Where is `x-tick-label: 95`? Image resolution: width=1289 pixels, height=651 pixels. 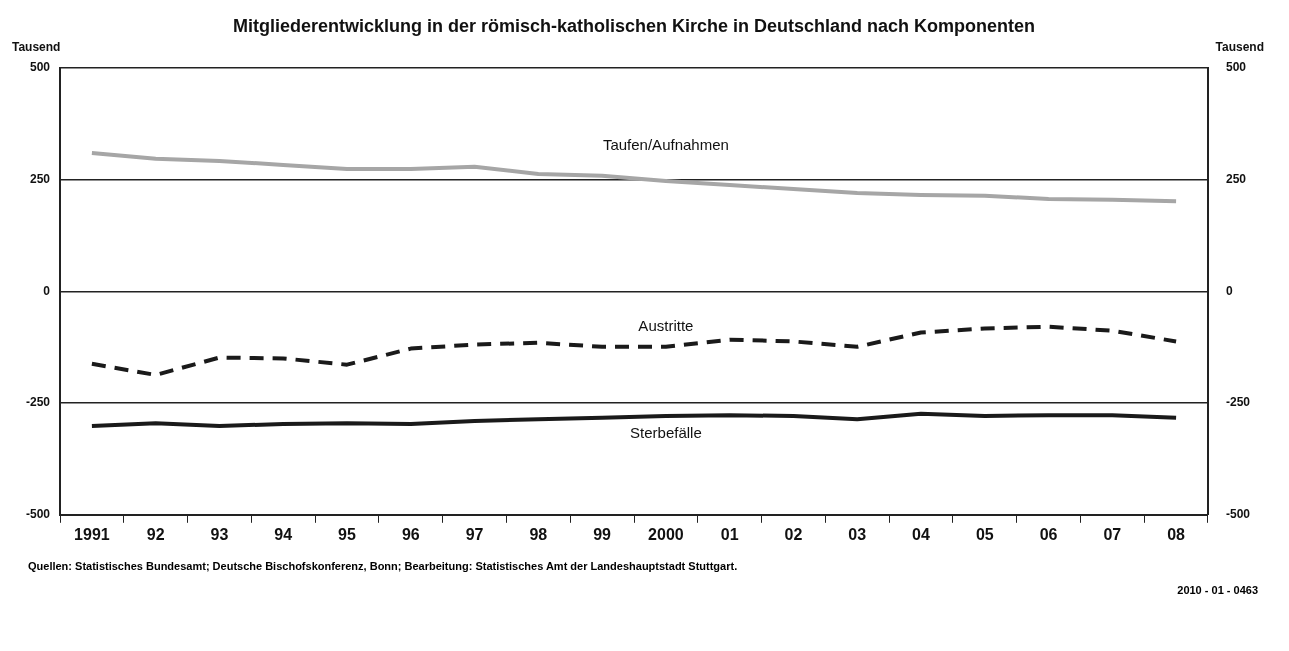 x-tick-label: 95 is located at coordinates (347, 534).